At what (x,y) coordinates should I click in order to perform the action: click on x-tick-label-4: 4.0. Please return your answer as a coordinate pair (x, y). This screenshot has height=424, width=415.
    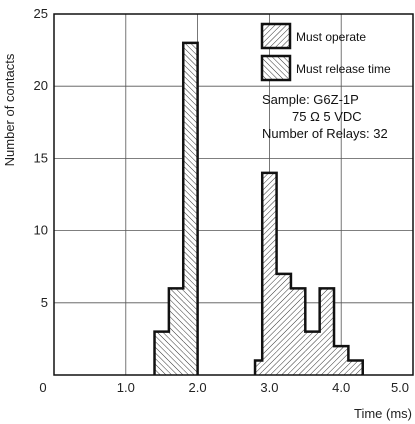
    Looking at the image, I should click on (341, 387).